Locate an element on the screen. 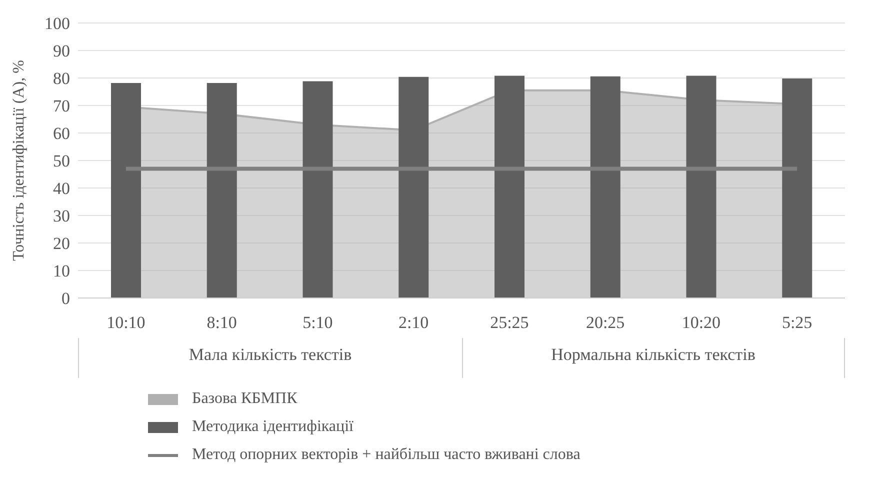 Image resolution: width=873 pixels, height=479 pixels. text: Нормальна кількість текстів is located at coordinates (653, 358).